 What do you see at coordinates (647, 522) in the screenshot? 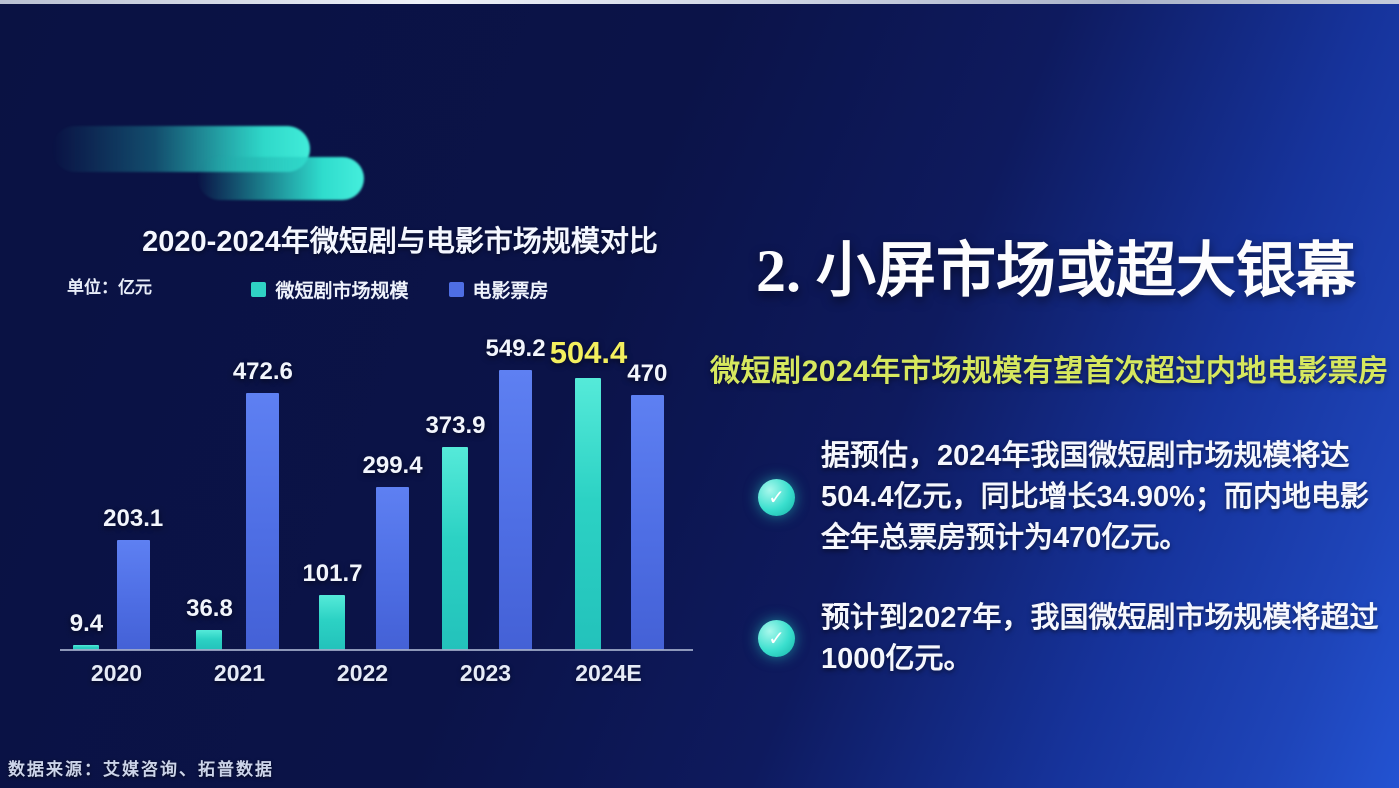
I see `bar-2024E-电影票房` at bounding box center [647, 522].